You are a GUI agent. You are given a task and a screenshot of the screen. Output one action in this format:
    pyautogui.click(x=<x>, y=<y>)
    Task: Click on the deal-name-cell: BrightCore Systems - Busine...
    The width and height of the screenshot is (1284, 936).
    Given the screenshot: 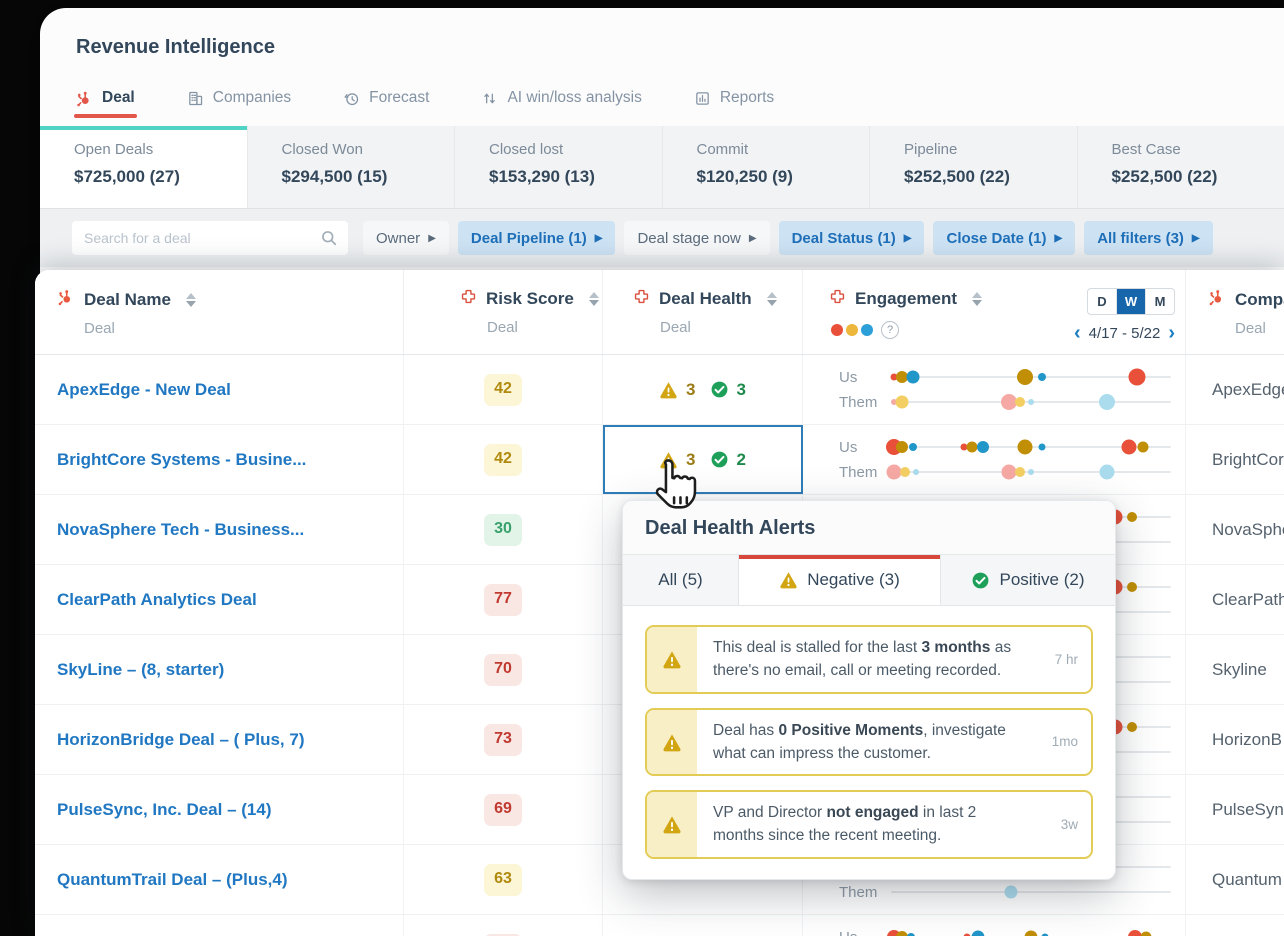 What is the action you would take?
    pyautogui.click(x=219, y=459)
    